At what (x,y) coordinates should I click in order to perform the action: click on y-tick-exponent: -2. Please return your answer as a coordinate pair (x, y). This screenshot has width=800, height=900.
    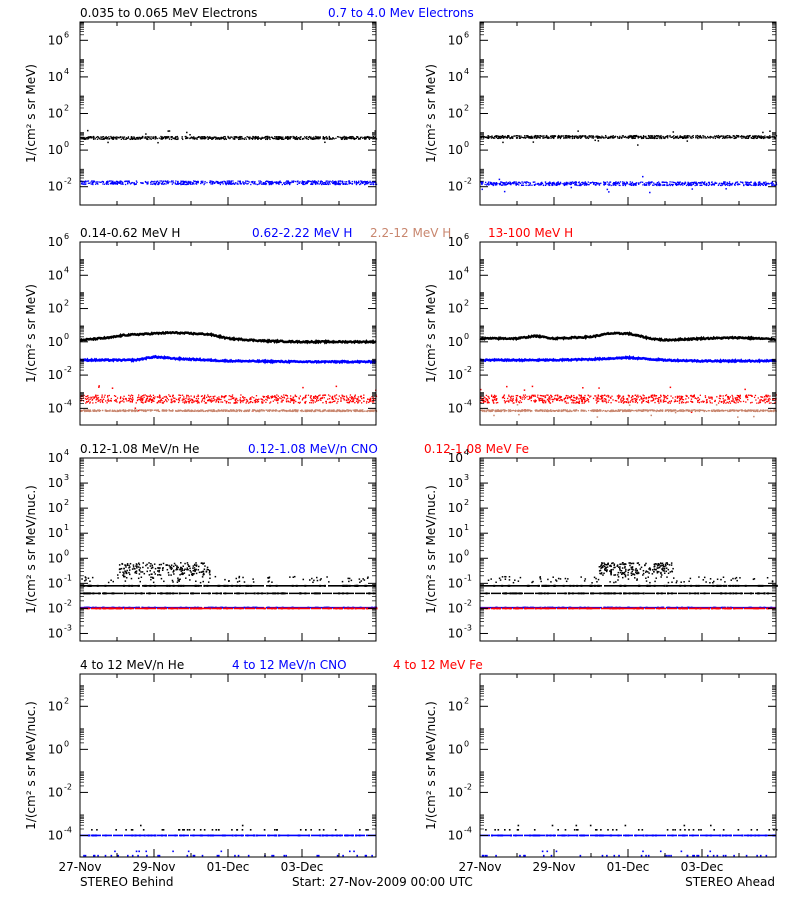
    Looking at the image, I should click on (68, 181).